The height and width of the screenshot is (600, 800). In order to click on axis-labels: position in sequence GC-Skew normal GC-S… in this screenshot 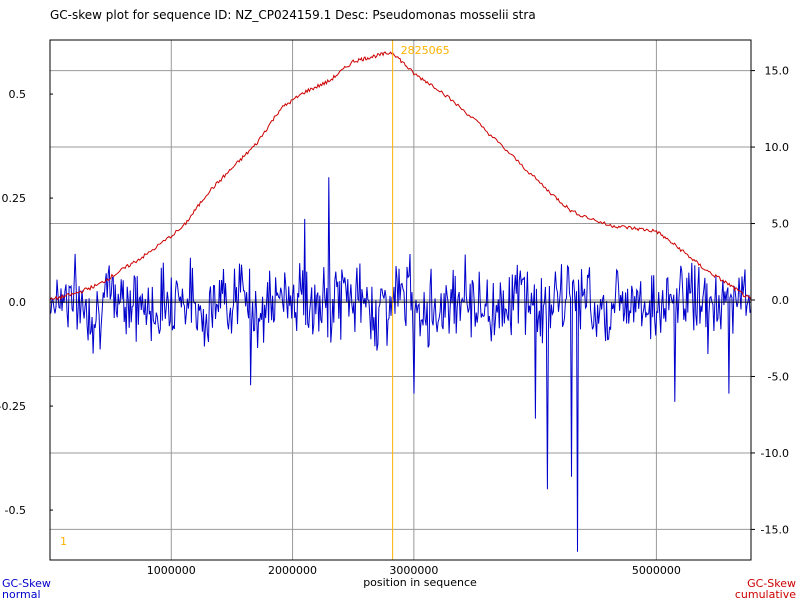, I will do `click(399, 588)`.